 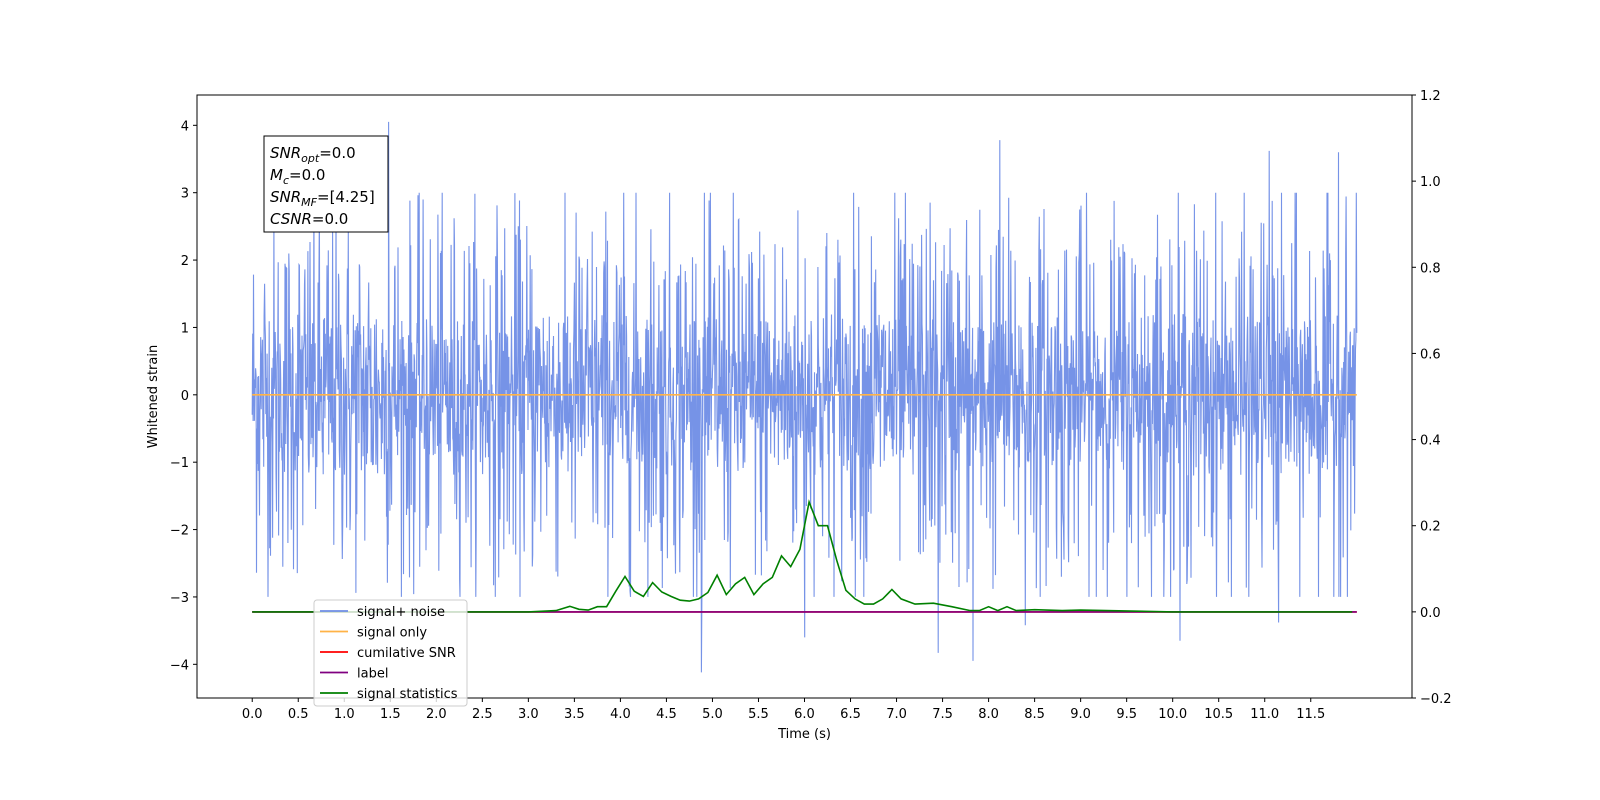 What do you see at coordinates (620, 714) in the screenshot?
I see `x-tick-label: 4.0` at bounding box center [620, 714].